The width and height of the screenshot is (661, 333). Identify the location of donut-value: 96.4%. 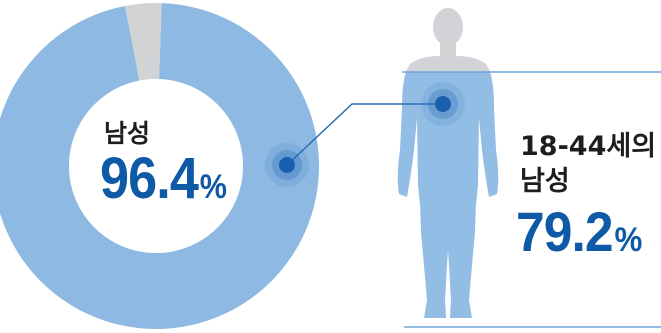
(163, 179).